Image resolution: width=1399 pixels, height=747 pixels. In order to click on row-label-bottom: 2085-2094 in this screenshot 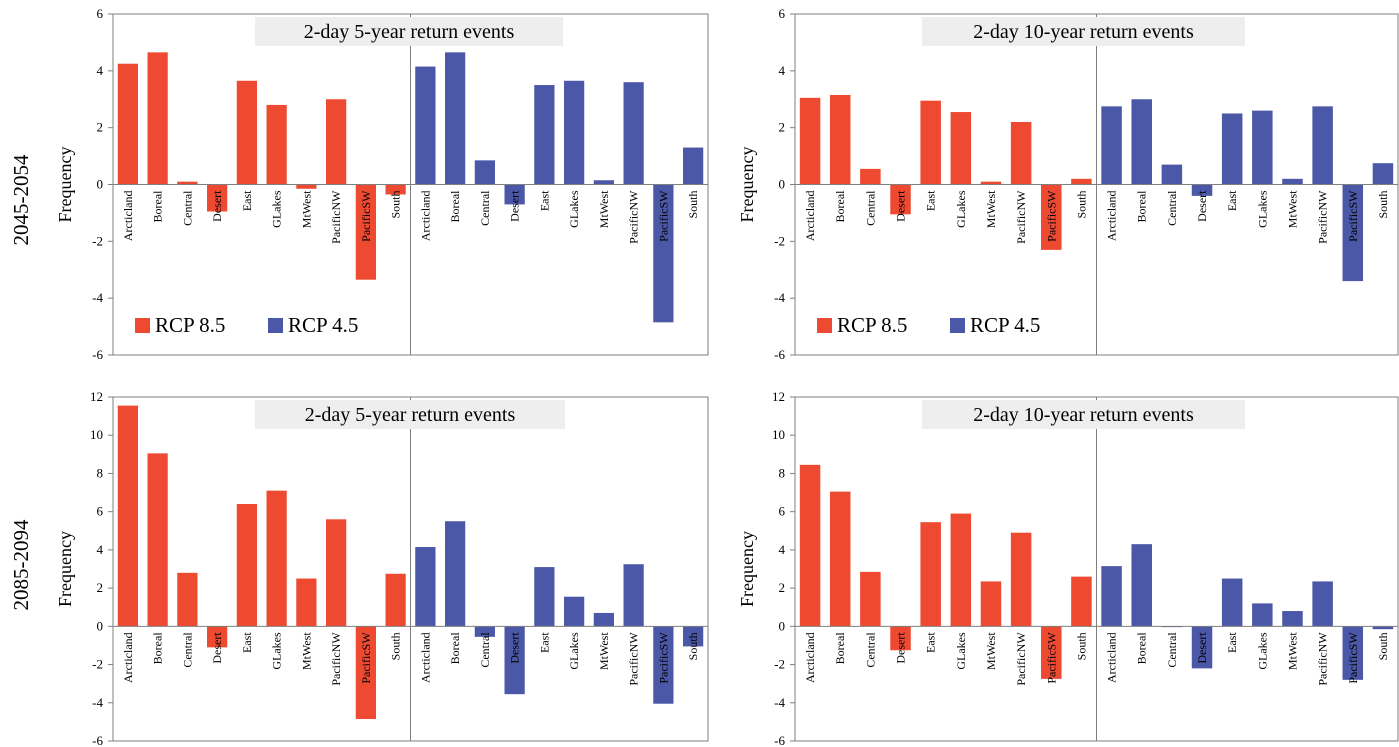, I will do `click(21, 564)`.